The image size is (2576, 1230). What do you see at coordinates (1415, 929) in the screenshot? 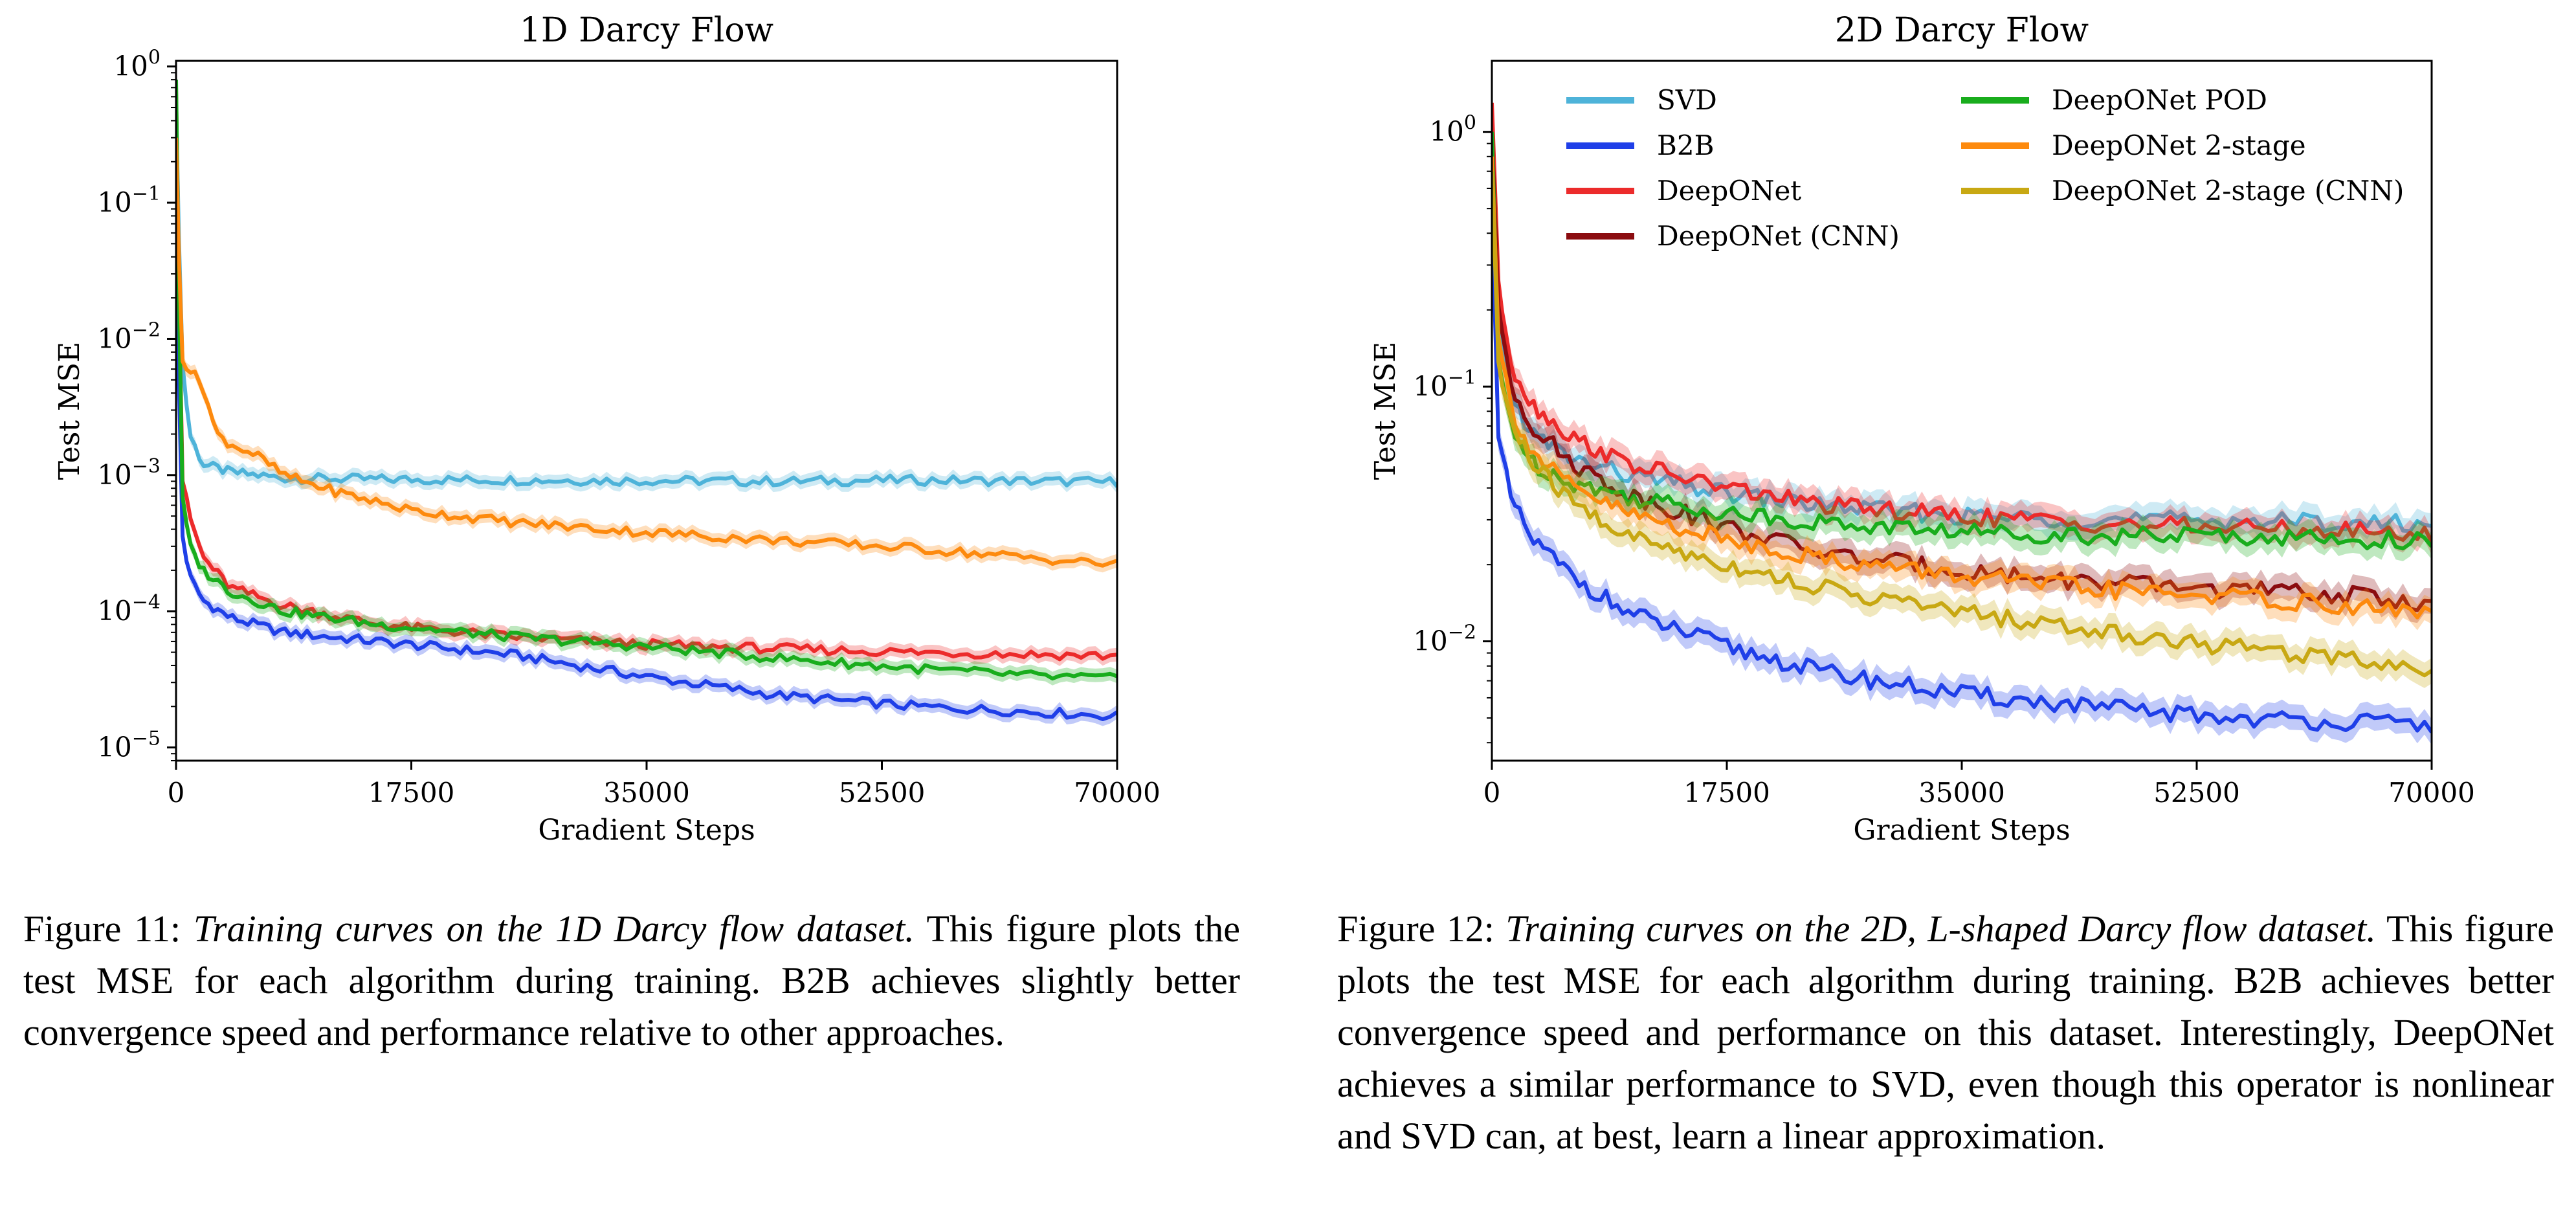
I see `figure-12-label: Figure 12:` at bounding box center [1415, 929].